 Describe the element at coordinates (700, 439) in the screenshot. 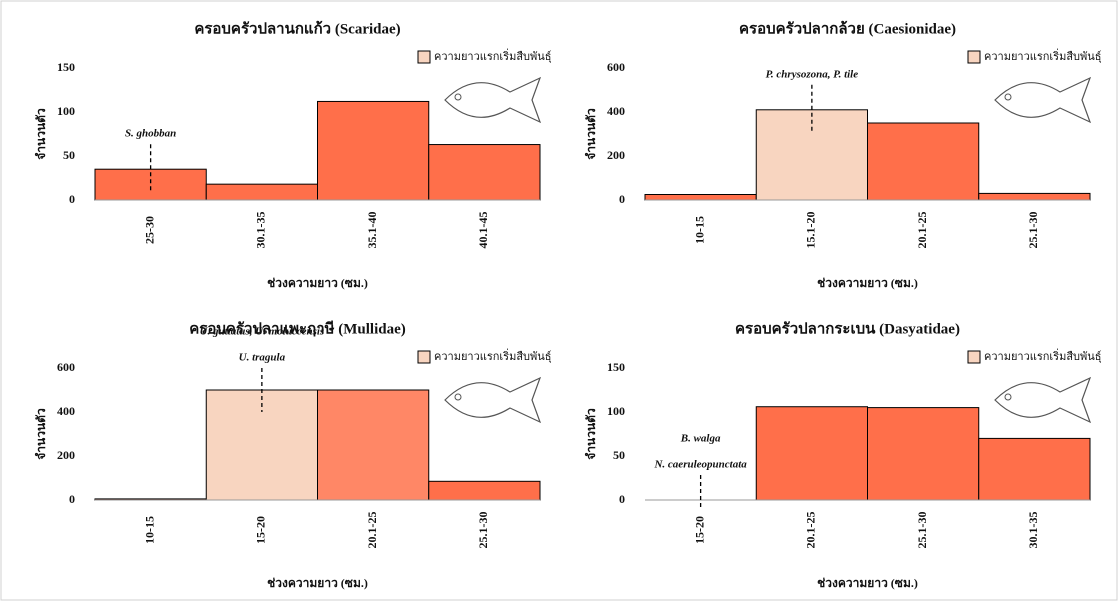

I see `annotation: B. walga` at that location.